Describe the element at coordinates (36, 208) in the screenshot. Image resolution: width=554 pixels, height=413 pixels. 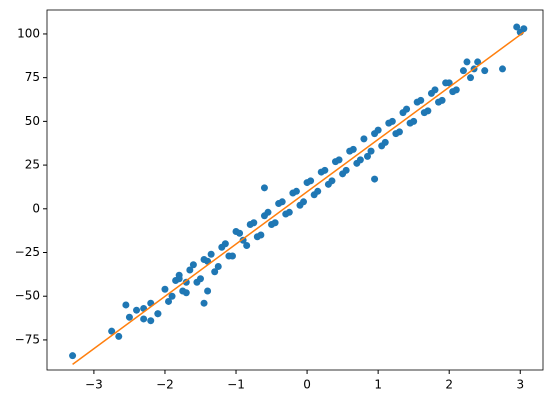
I see `y-tick-label: 0` at that location.